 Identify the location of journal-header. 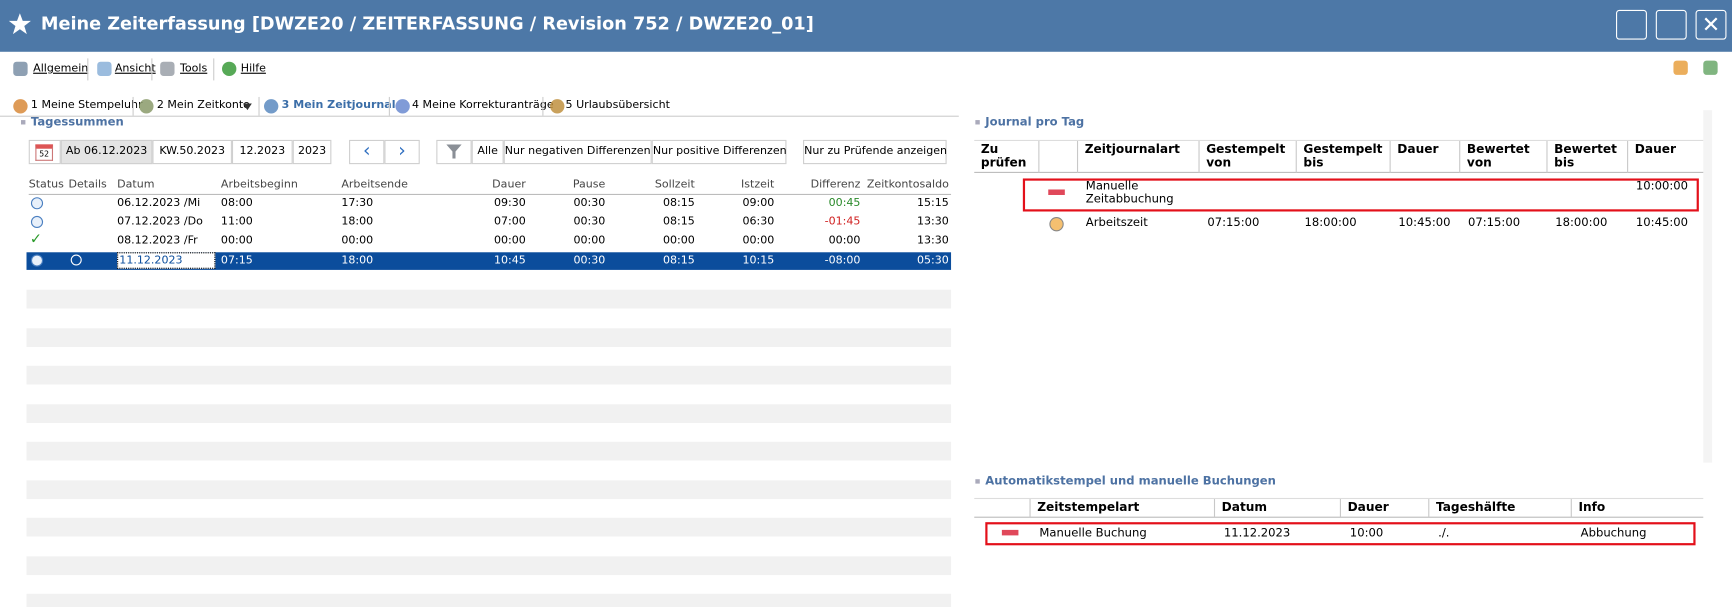
(1339, 156).